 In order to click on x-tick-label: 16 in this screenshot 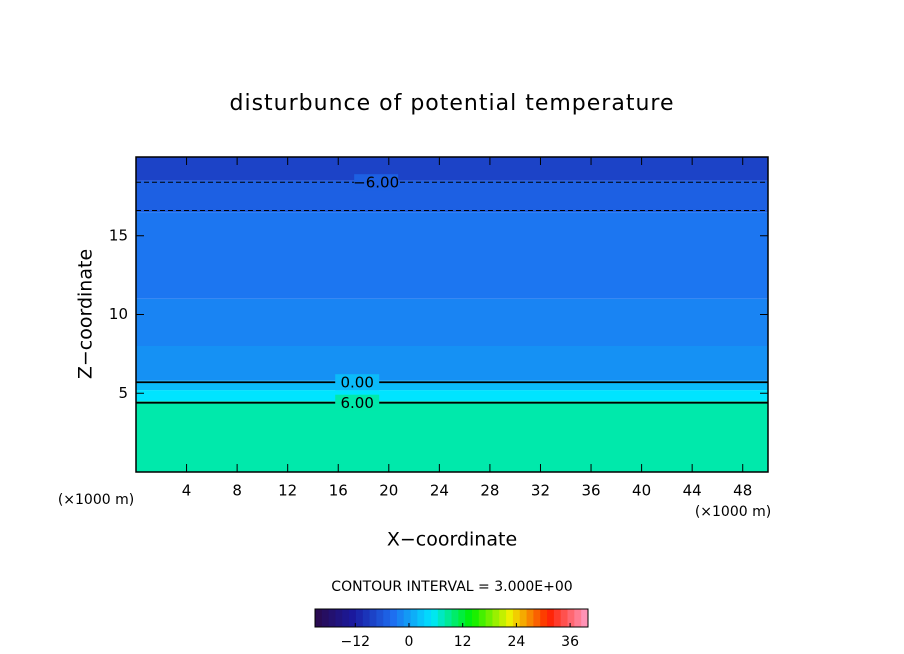, I will do `click(338, 491)`.